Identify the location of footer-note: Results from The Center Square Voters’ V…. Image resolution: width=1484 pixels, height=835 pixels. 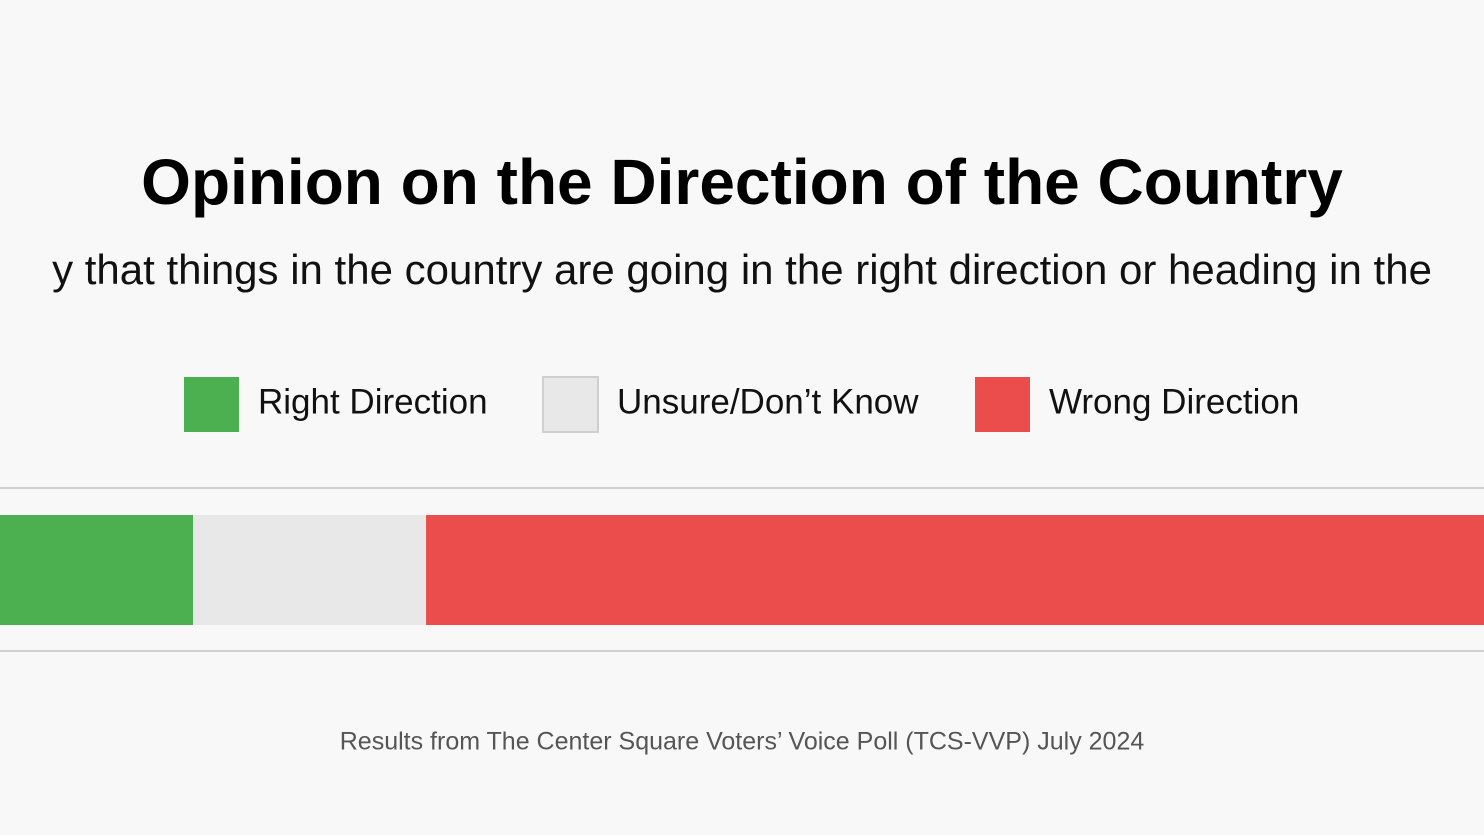
(742, 742).